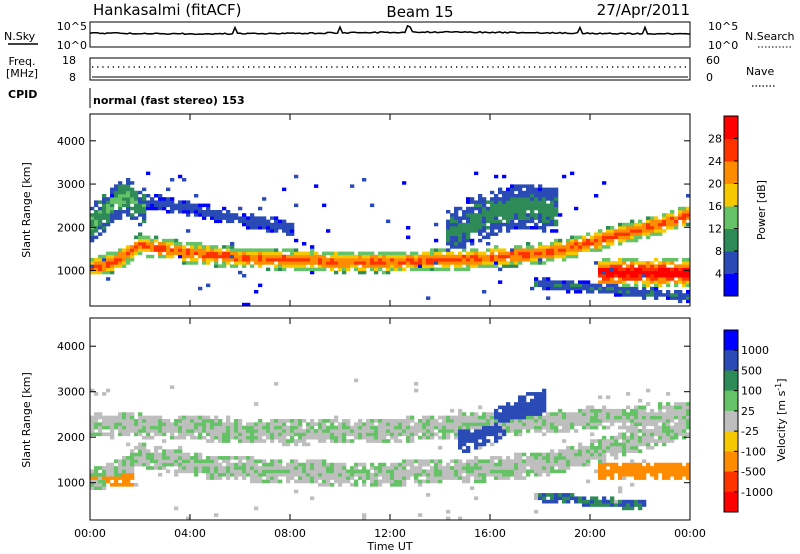  I want to click on vel-cell-2081, so click(676, 410).